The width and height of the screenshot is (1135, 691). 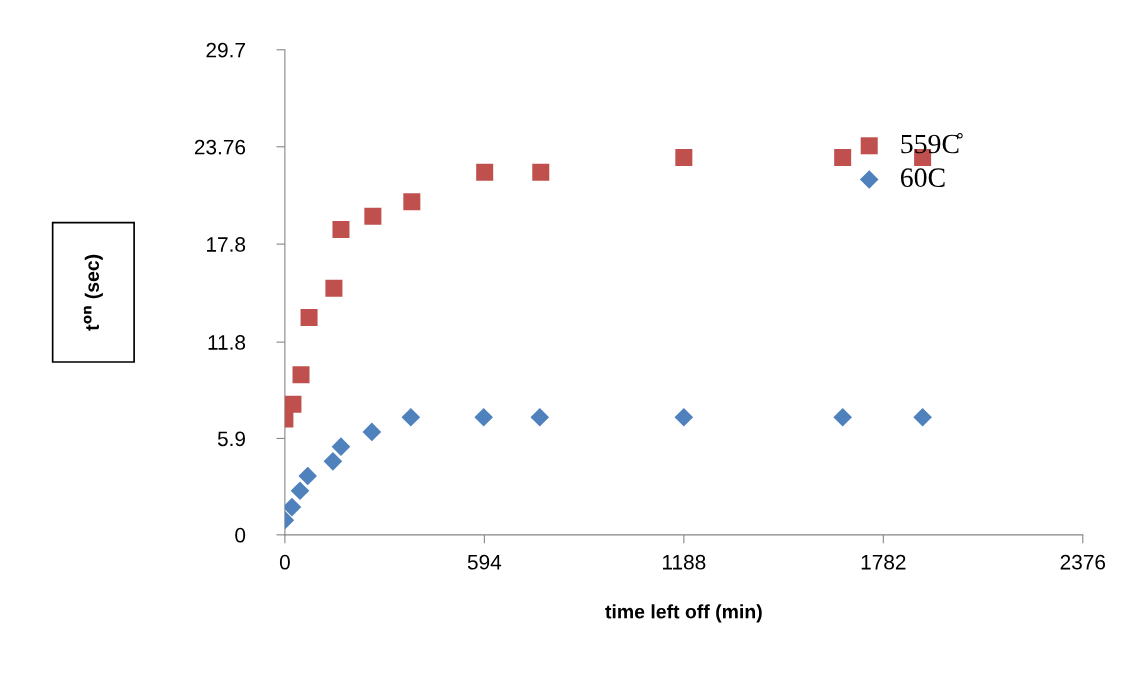 What do you see at coordinates (93, 292) in the screenshot?
I see `y-axis-title: t$^{on}$ (sec)` at bounding box center [93, 292].